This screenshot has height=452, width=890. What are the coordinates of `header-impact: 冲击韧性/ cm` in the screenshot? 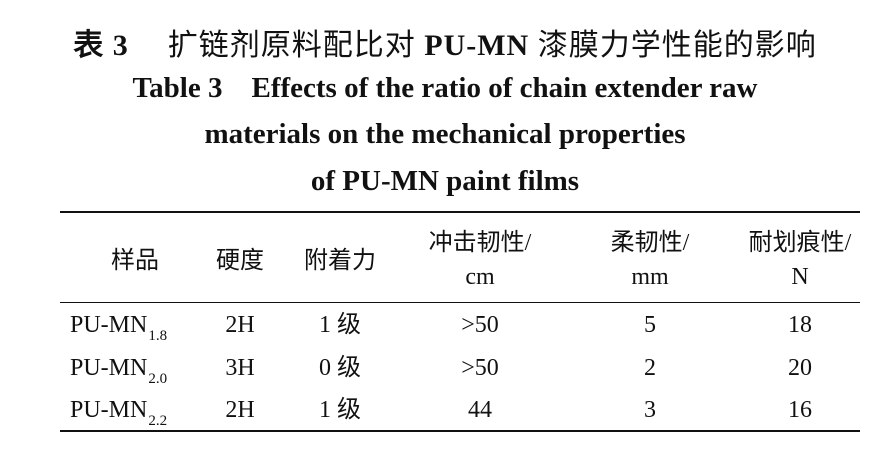 It's located at (480, 260).